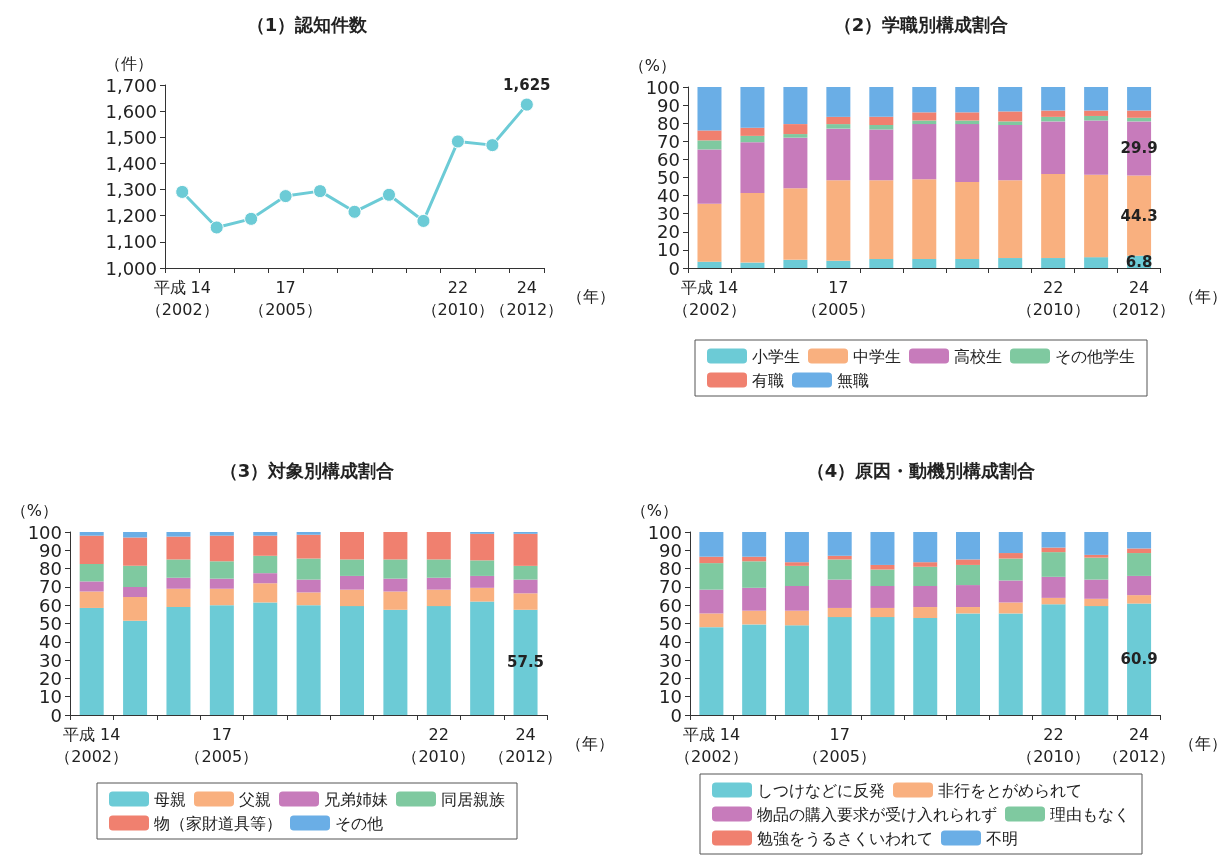 This screenshot has height=868, width=1228. Describe the element at coordinates (921, 470) in the screenshot. I see `chart-title: （4）原因・動機別構成割合` at that location.